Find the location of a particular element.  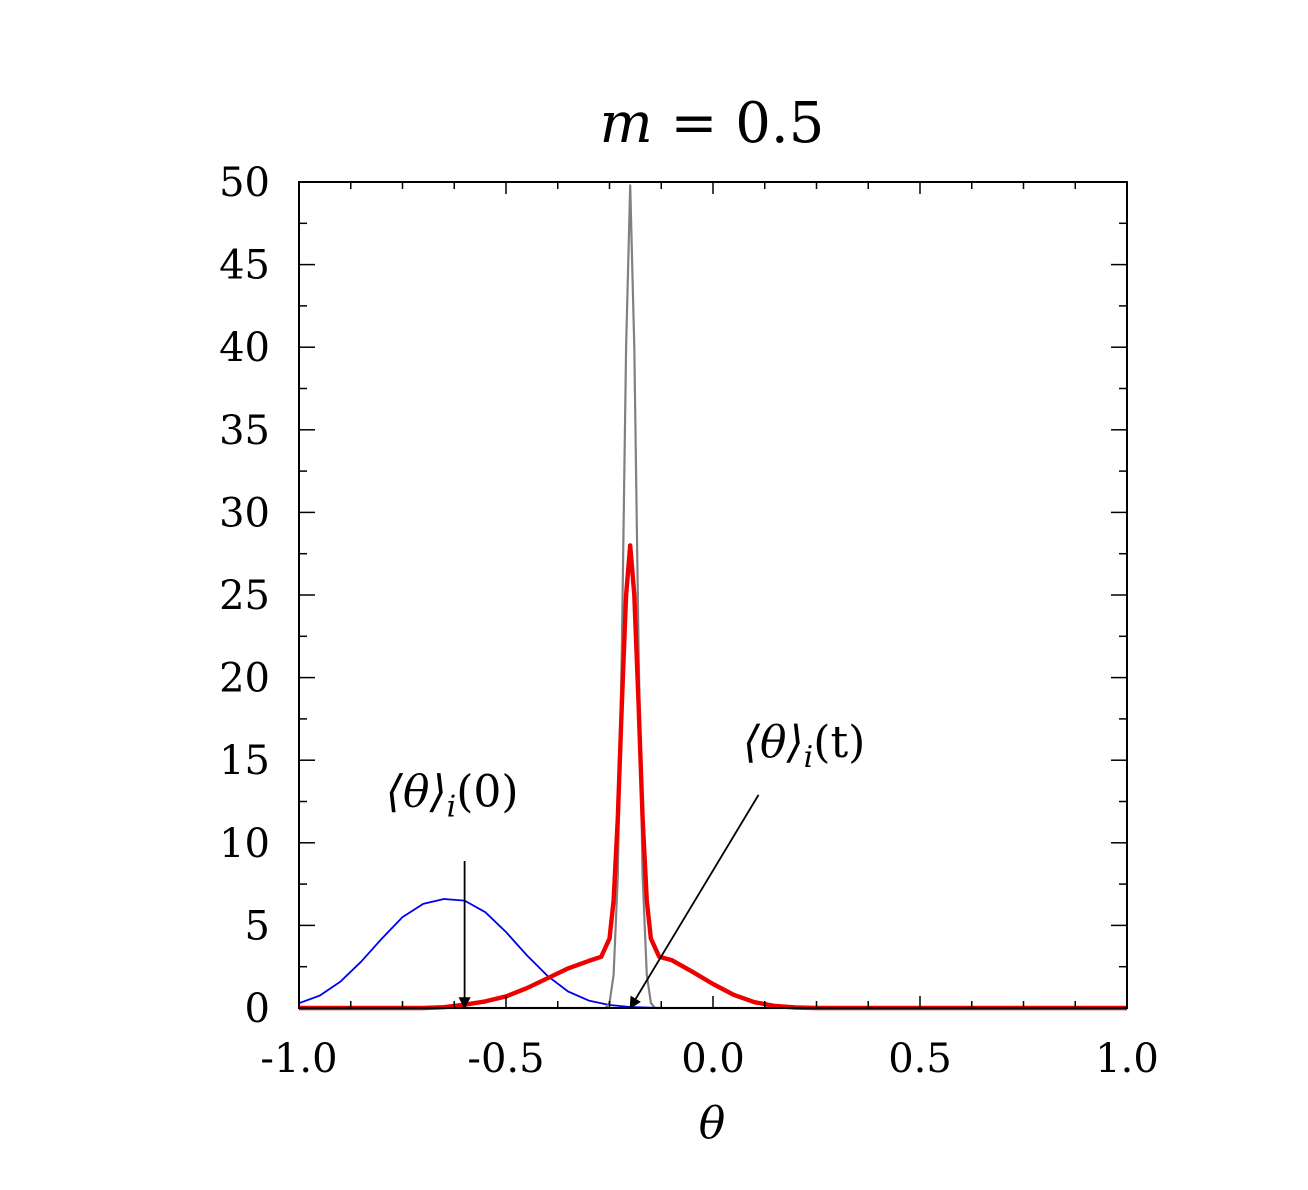

chart-title: m = 0.5 is located at coordinates (712, 123).